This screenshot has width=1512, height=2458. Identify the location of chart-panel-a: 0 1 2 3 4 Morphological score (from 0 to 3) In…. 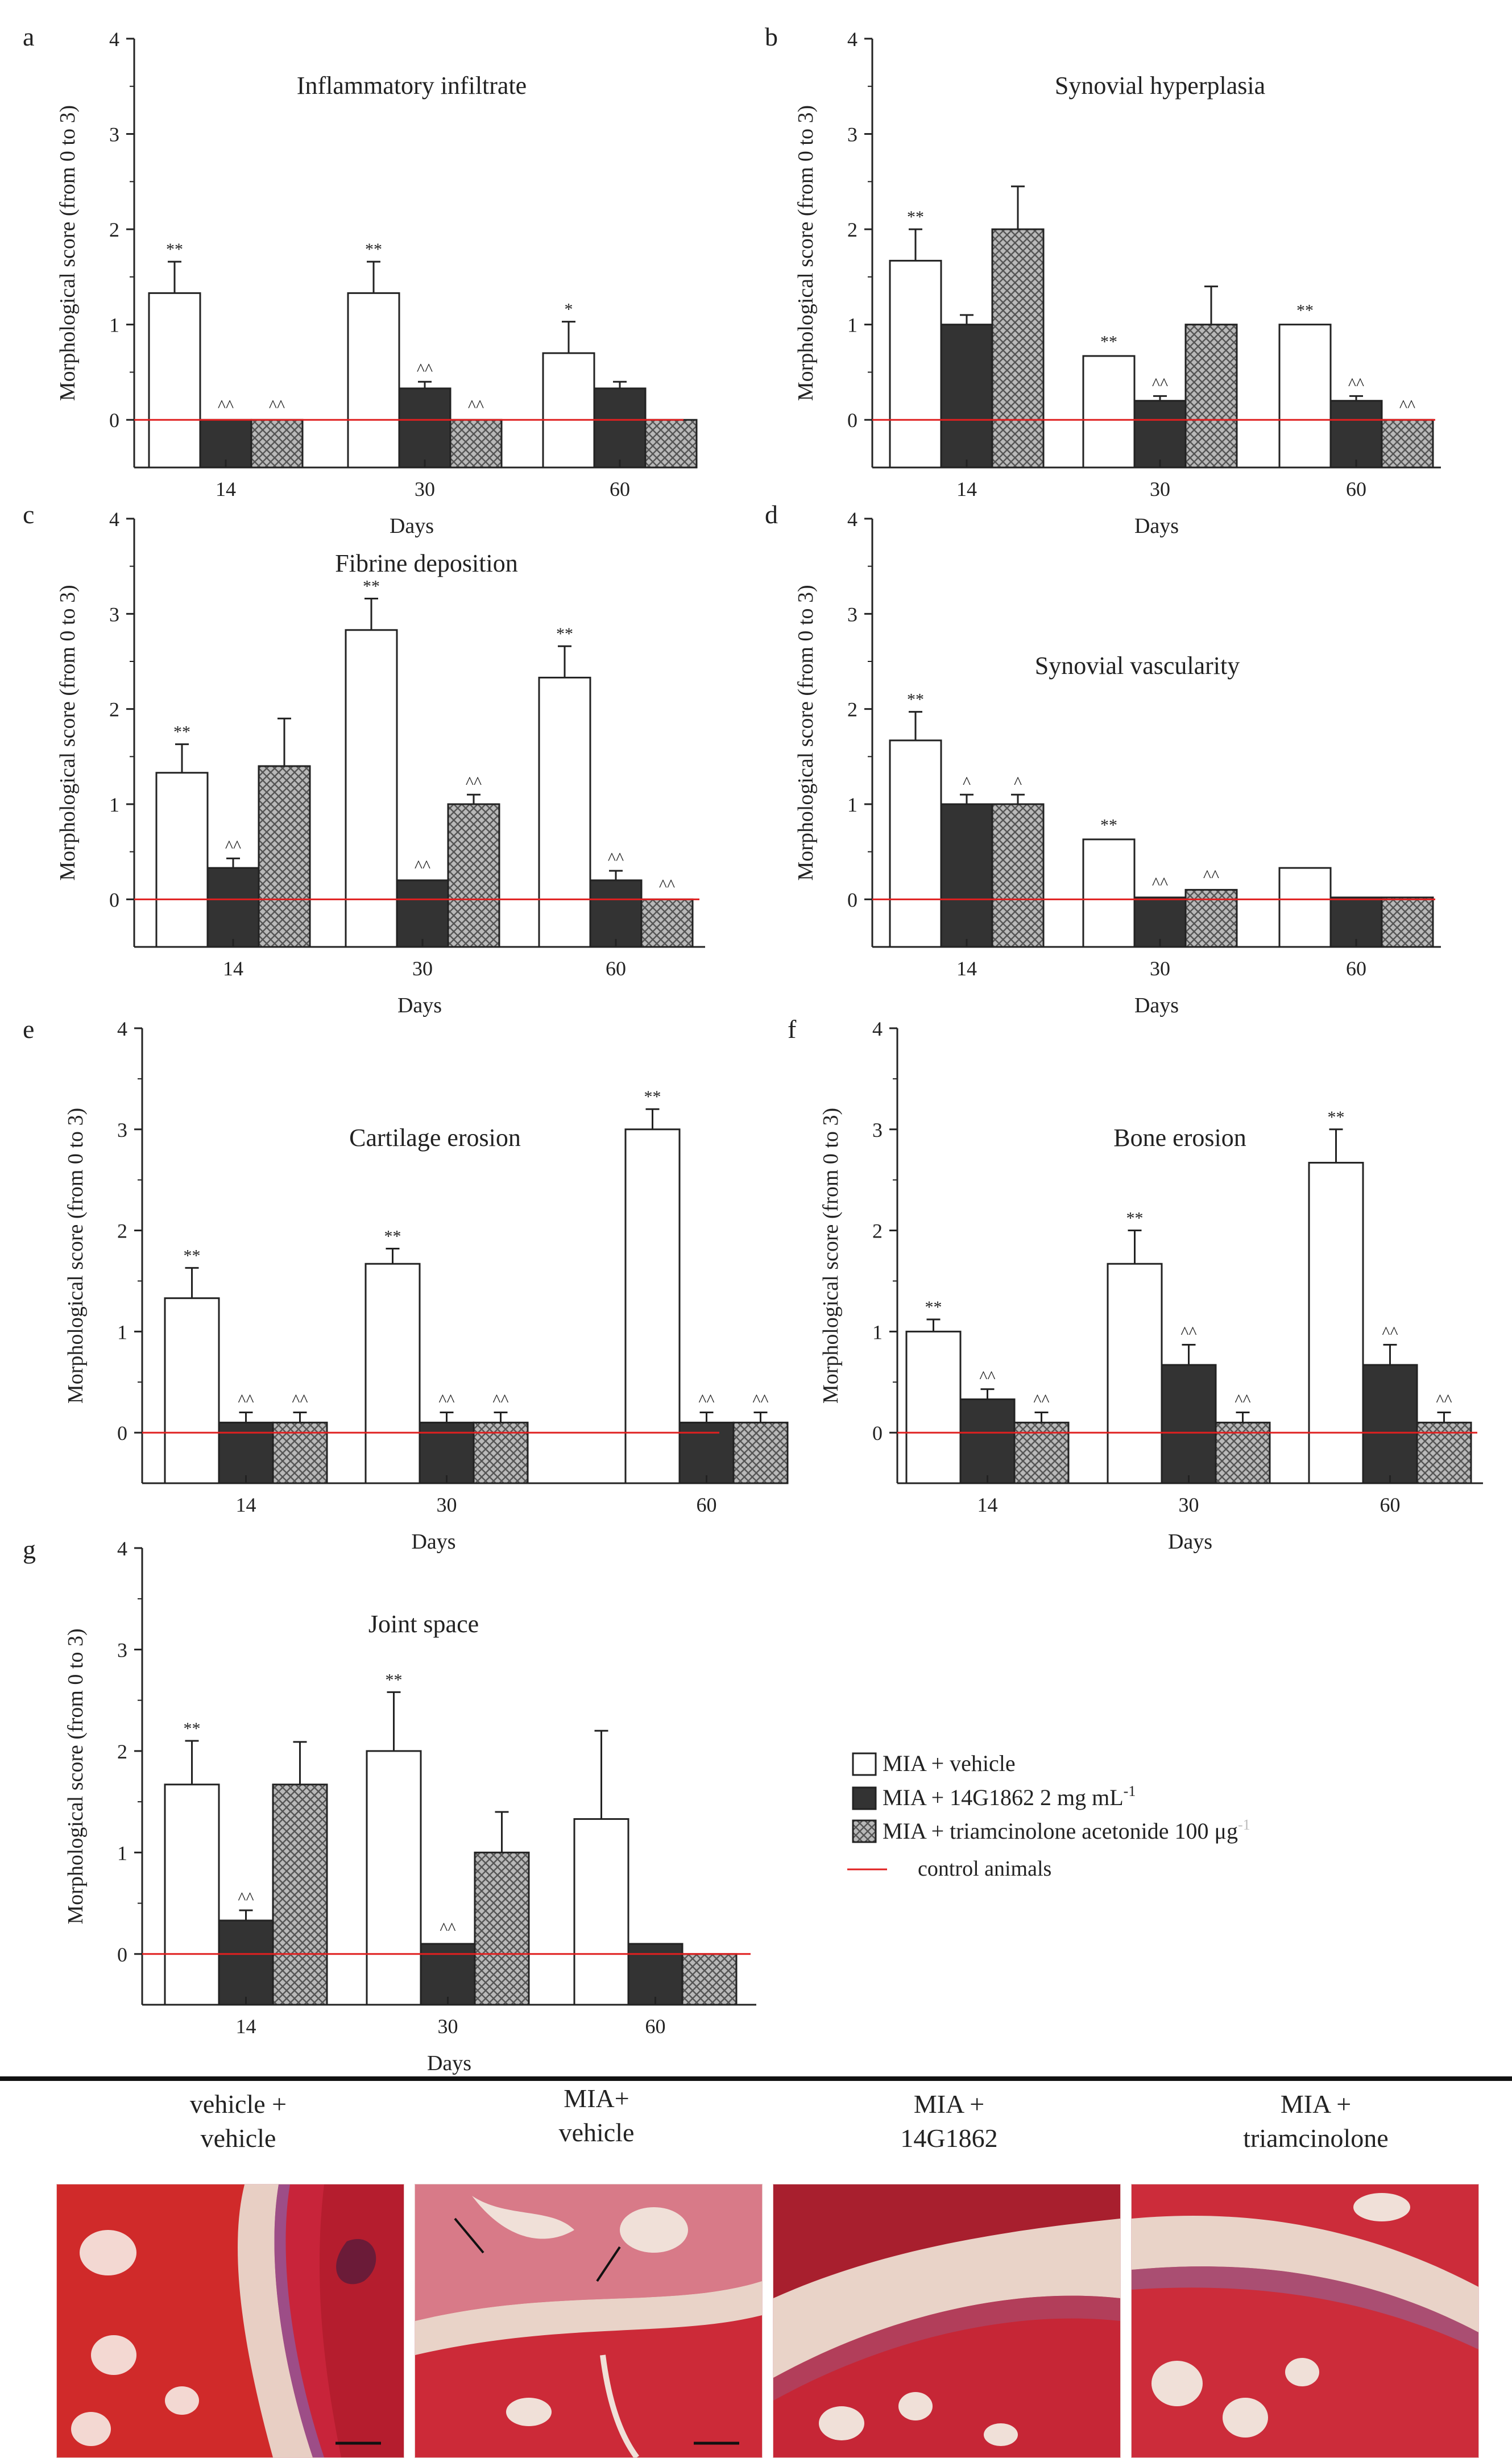
(360, 280).